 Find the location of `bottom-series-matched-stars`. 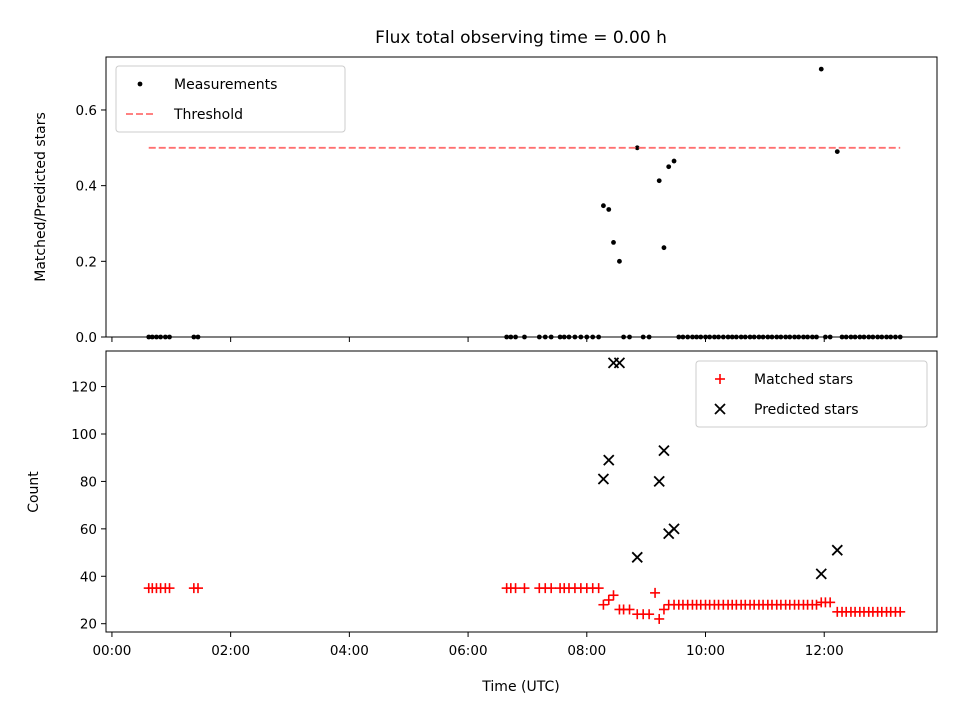

bottom-series-matched-stars is located at coordinates (524, 603).